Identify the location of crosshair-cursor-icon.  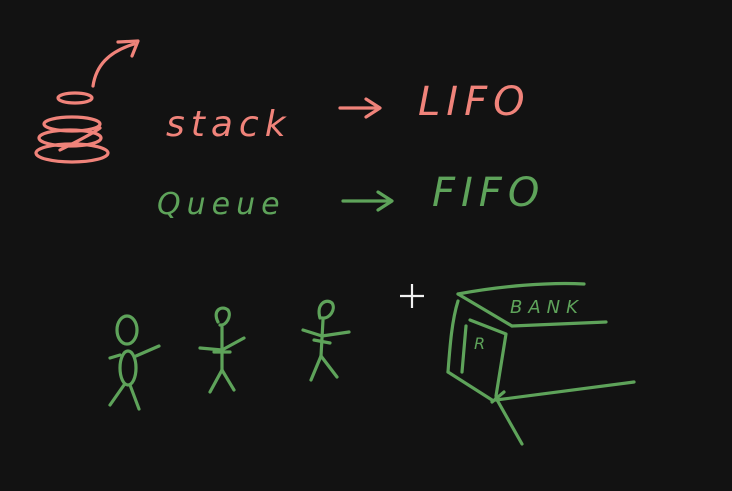
(412, 296).